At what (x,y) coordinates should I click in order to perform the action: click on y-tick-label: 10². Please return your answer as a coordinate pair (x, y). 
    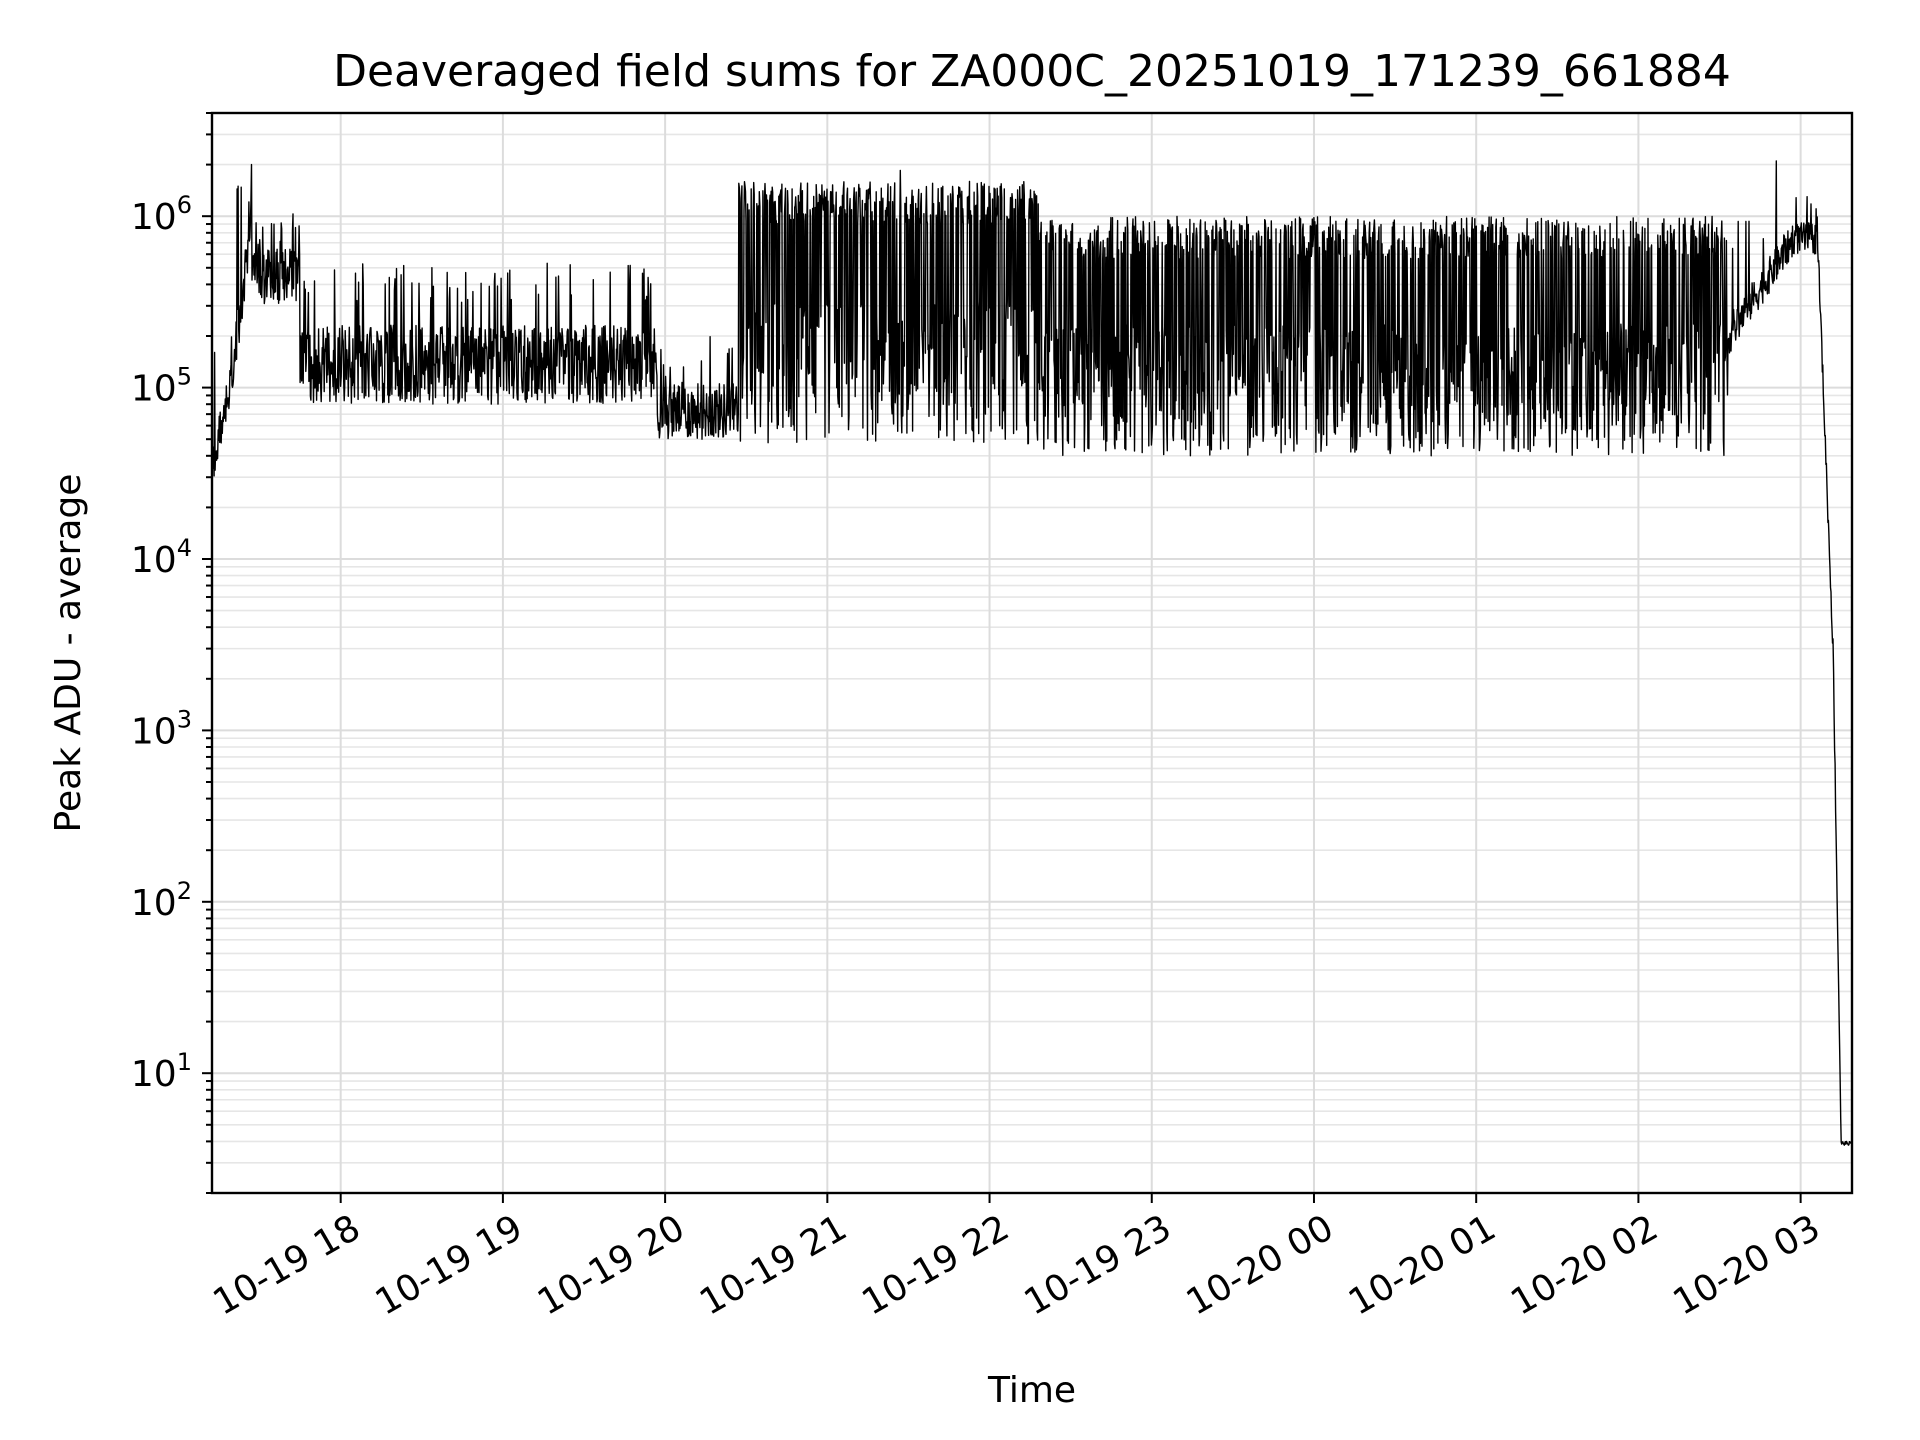
    Looking at the image, I should click on (161, 900).